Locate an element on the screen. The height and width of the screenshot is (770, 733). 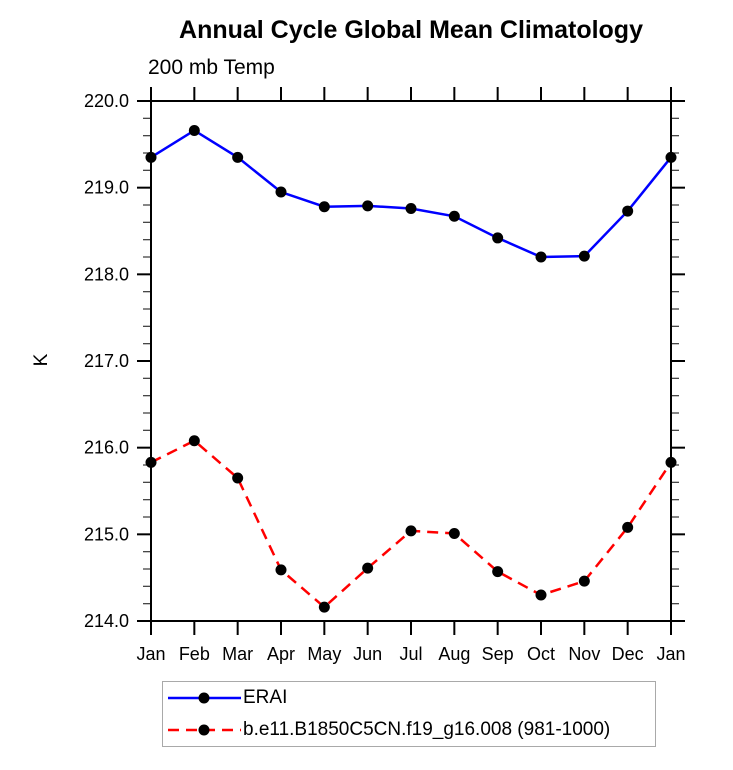
x-tick-label: Nov is located at coordinates (584, 654).